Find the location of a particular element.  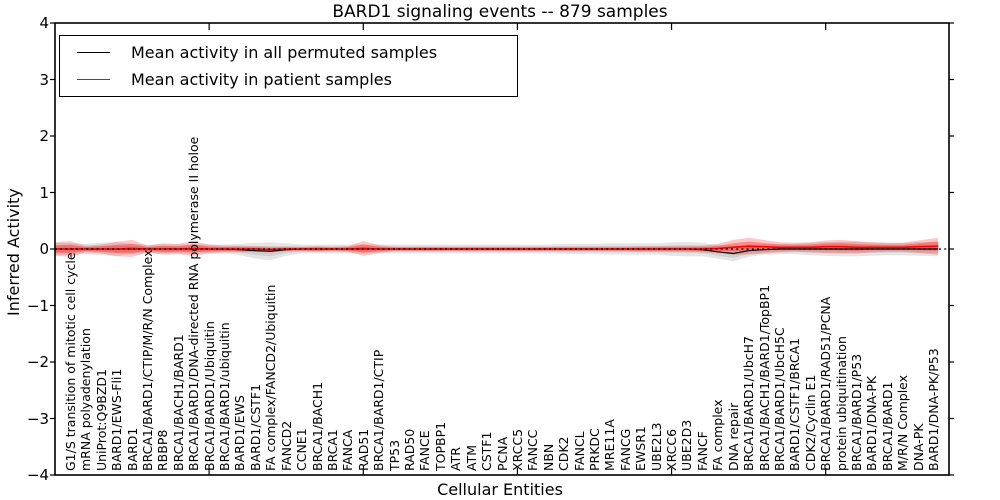

x-tick-label: BRCA1/BARD1/CTIP/M/R/N Complex is located at coordinates (147, 360).